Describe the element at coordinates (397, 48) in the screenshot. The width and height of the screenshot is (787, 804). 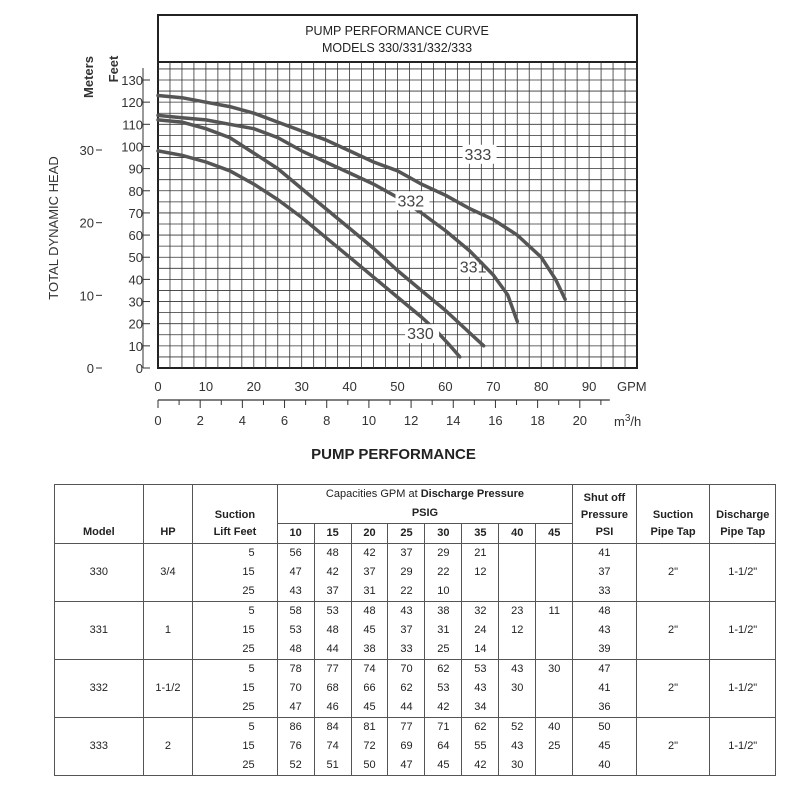
I see `chart-subtitle: MODELS 330/331/332/333` at that location.